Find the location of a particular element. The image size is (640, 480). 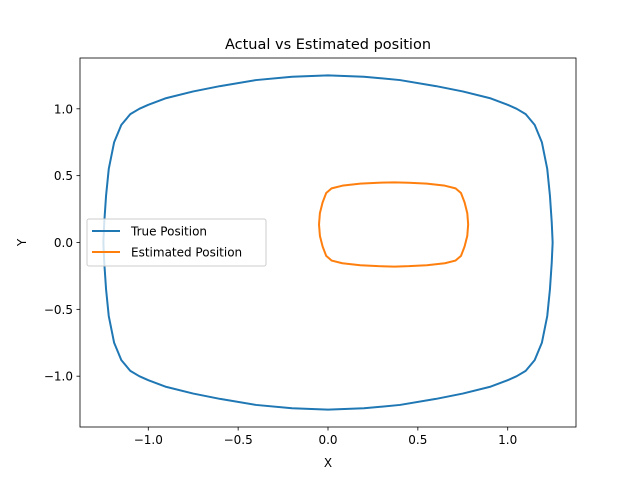

legend-label-estimated-position: Estimated Position is located at coordinates (186, 253).